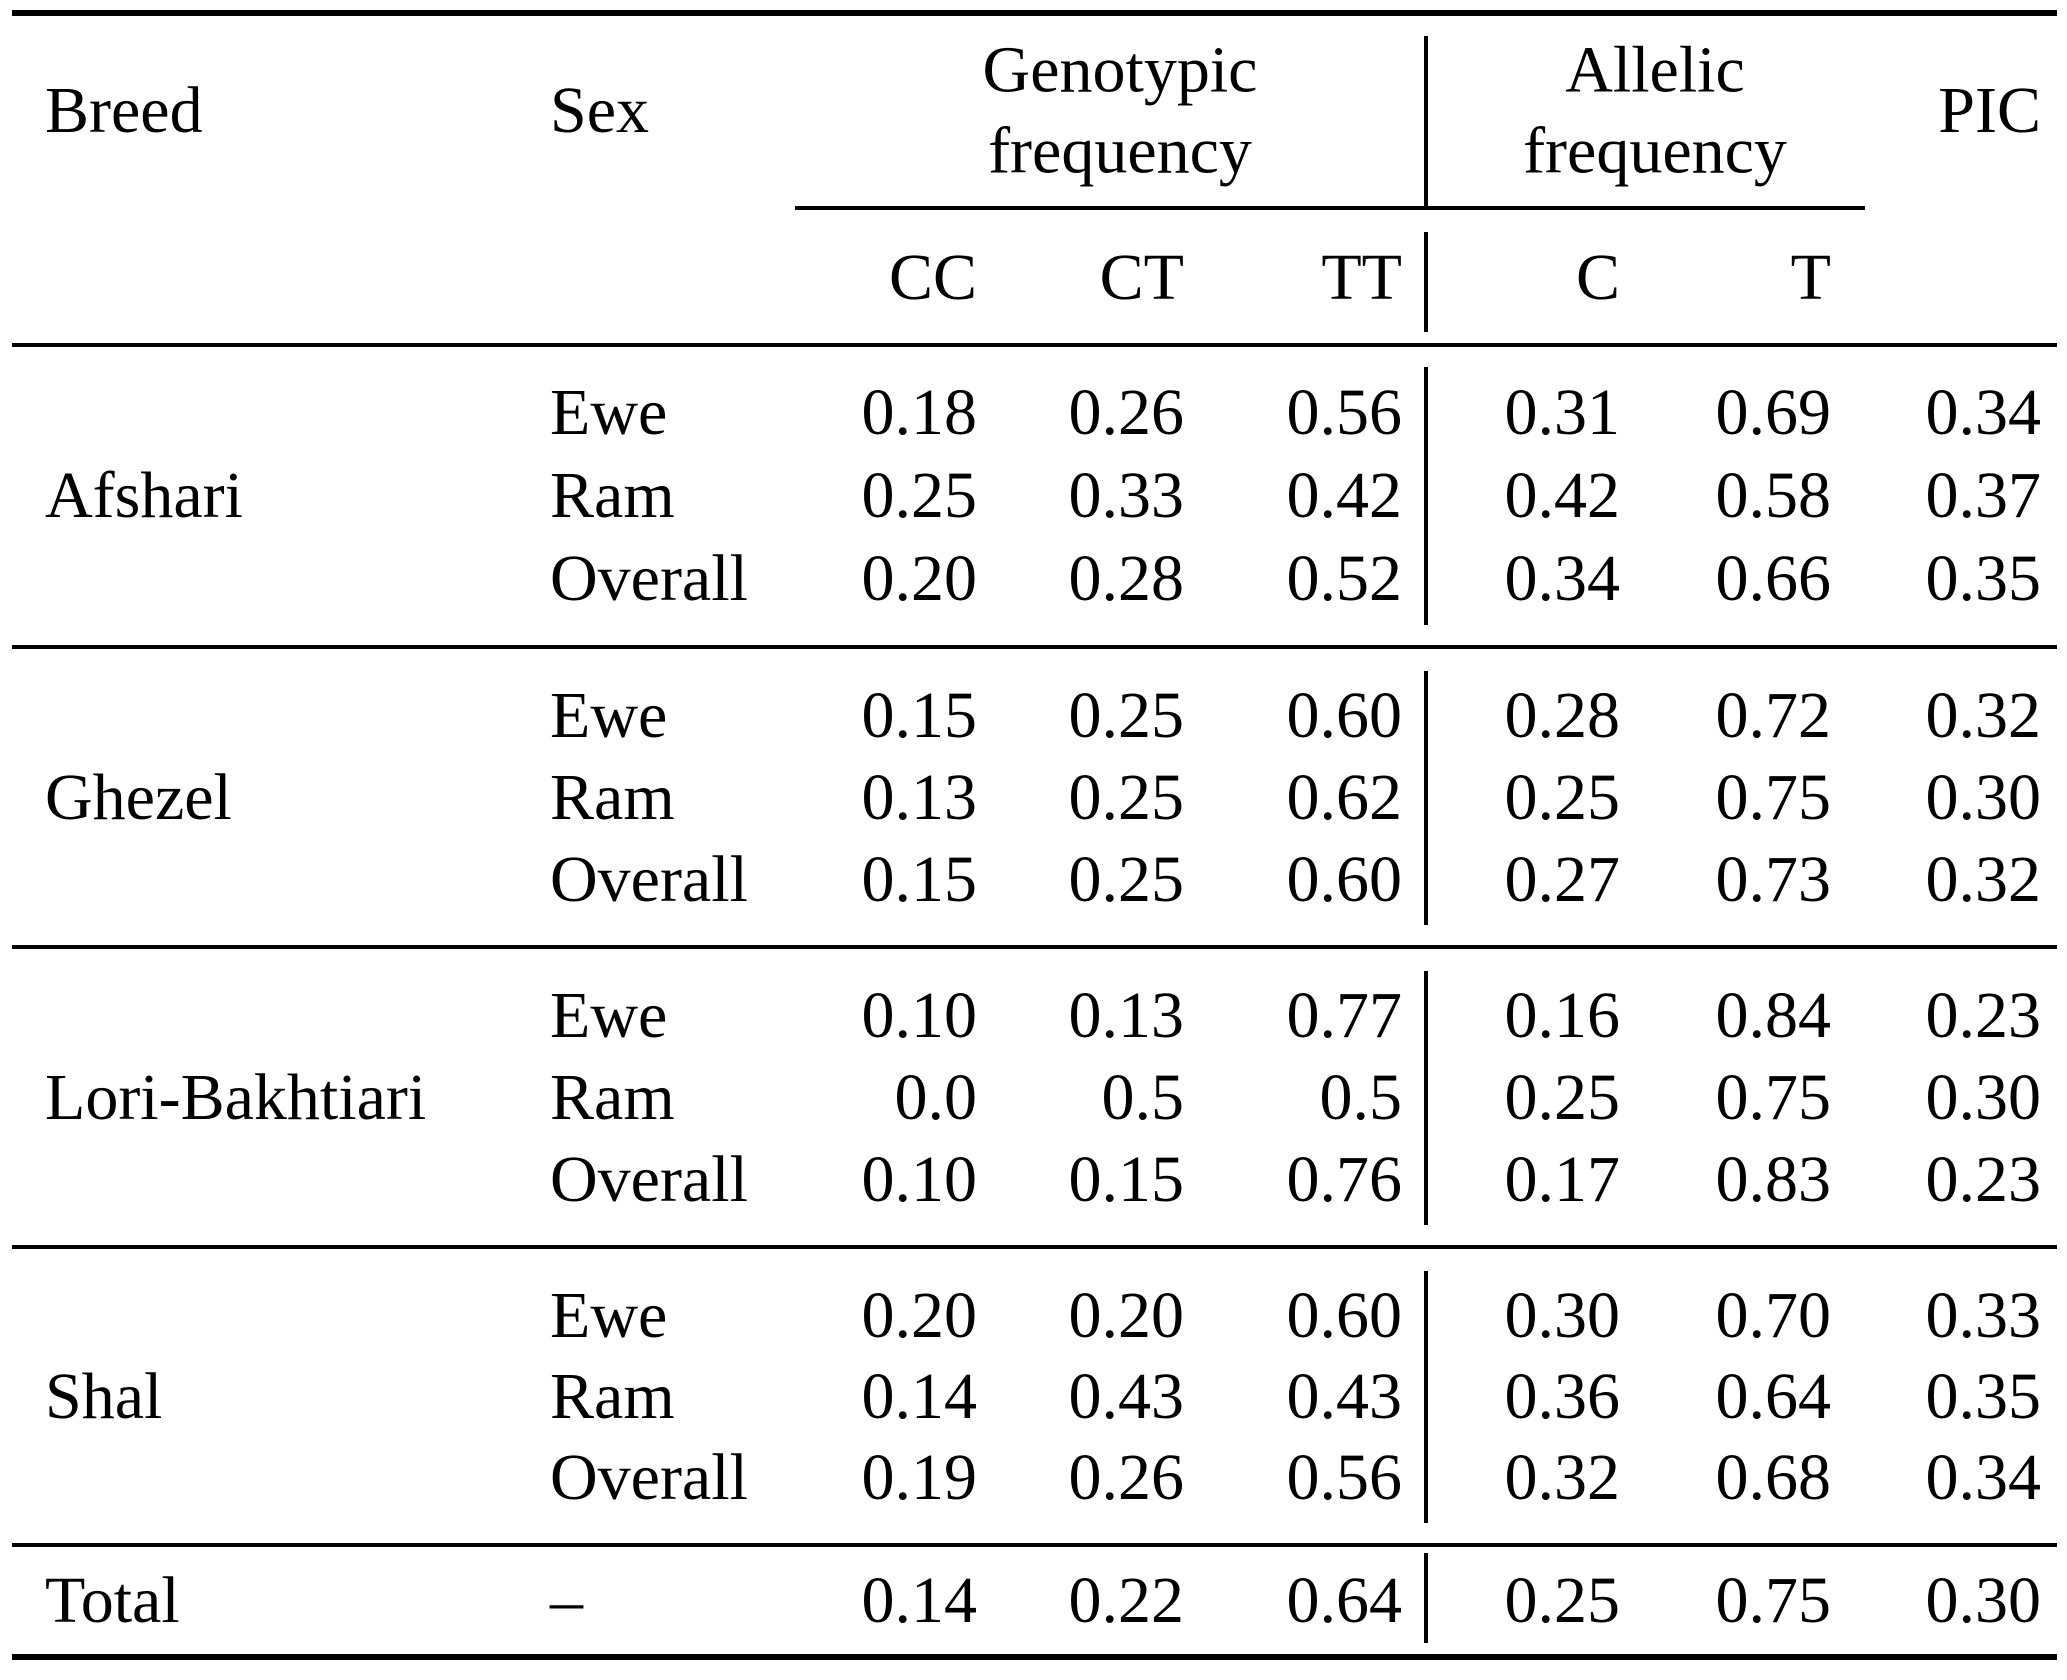 This screenshot has height=1680, width=2067. Describe the element at coordinates (1126, 1179) in the screenshot. I see `cell-ct: 0.15` at that location.